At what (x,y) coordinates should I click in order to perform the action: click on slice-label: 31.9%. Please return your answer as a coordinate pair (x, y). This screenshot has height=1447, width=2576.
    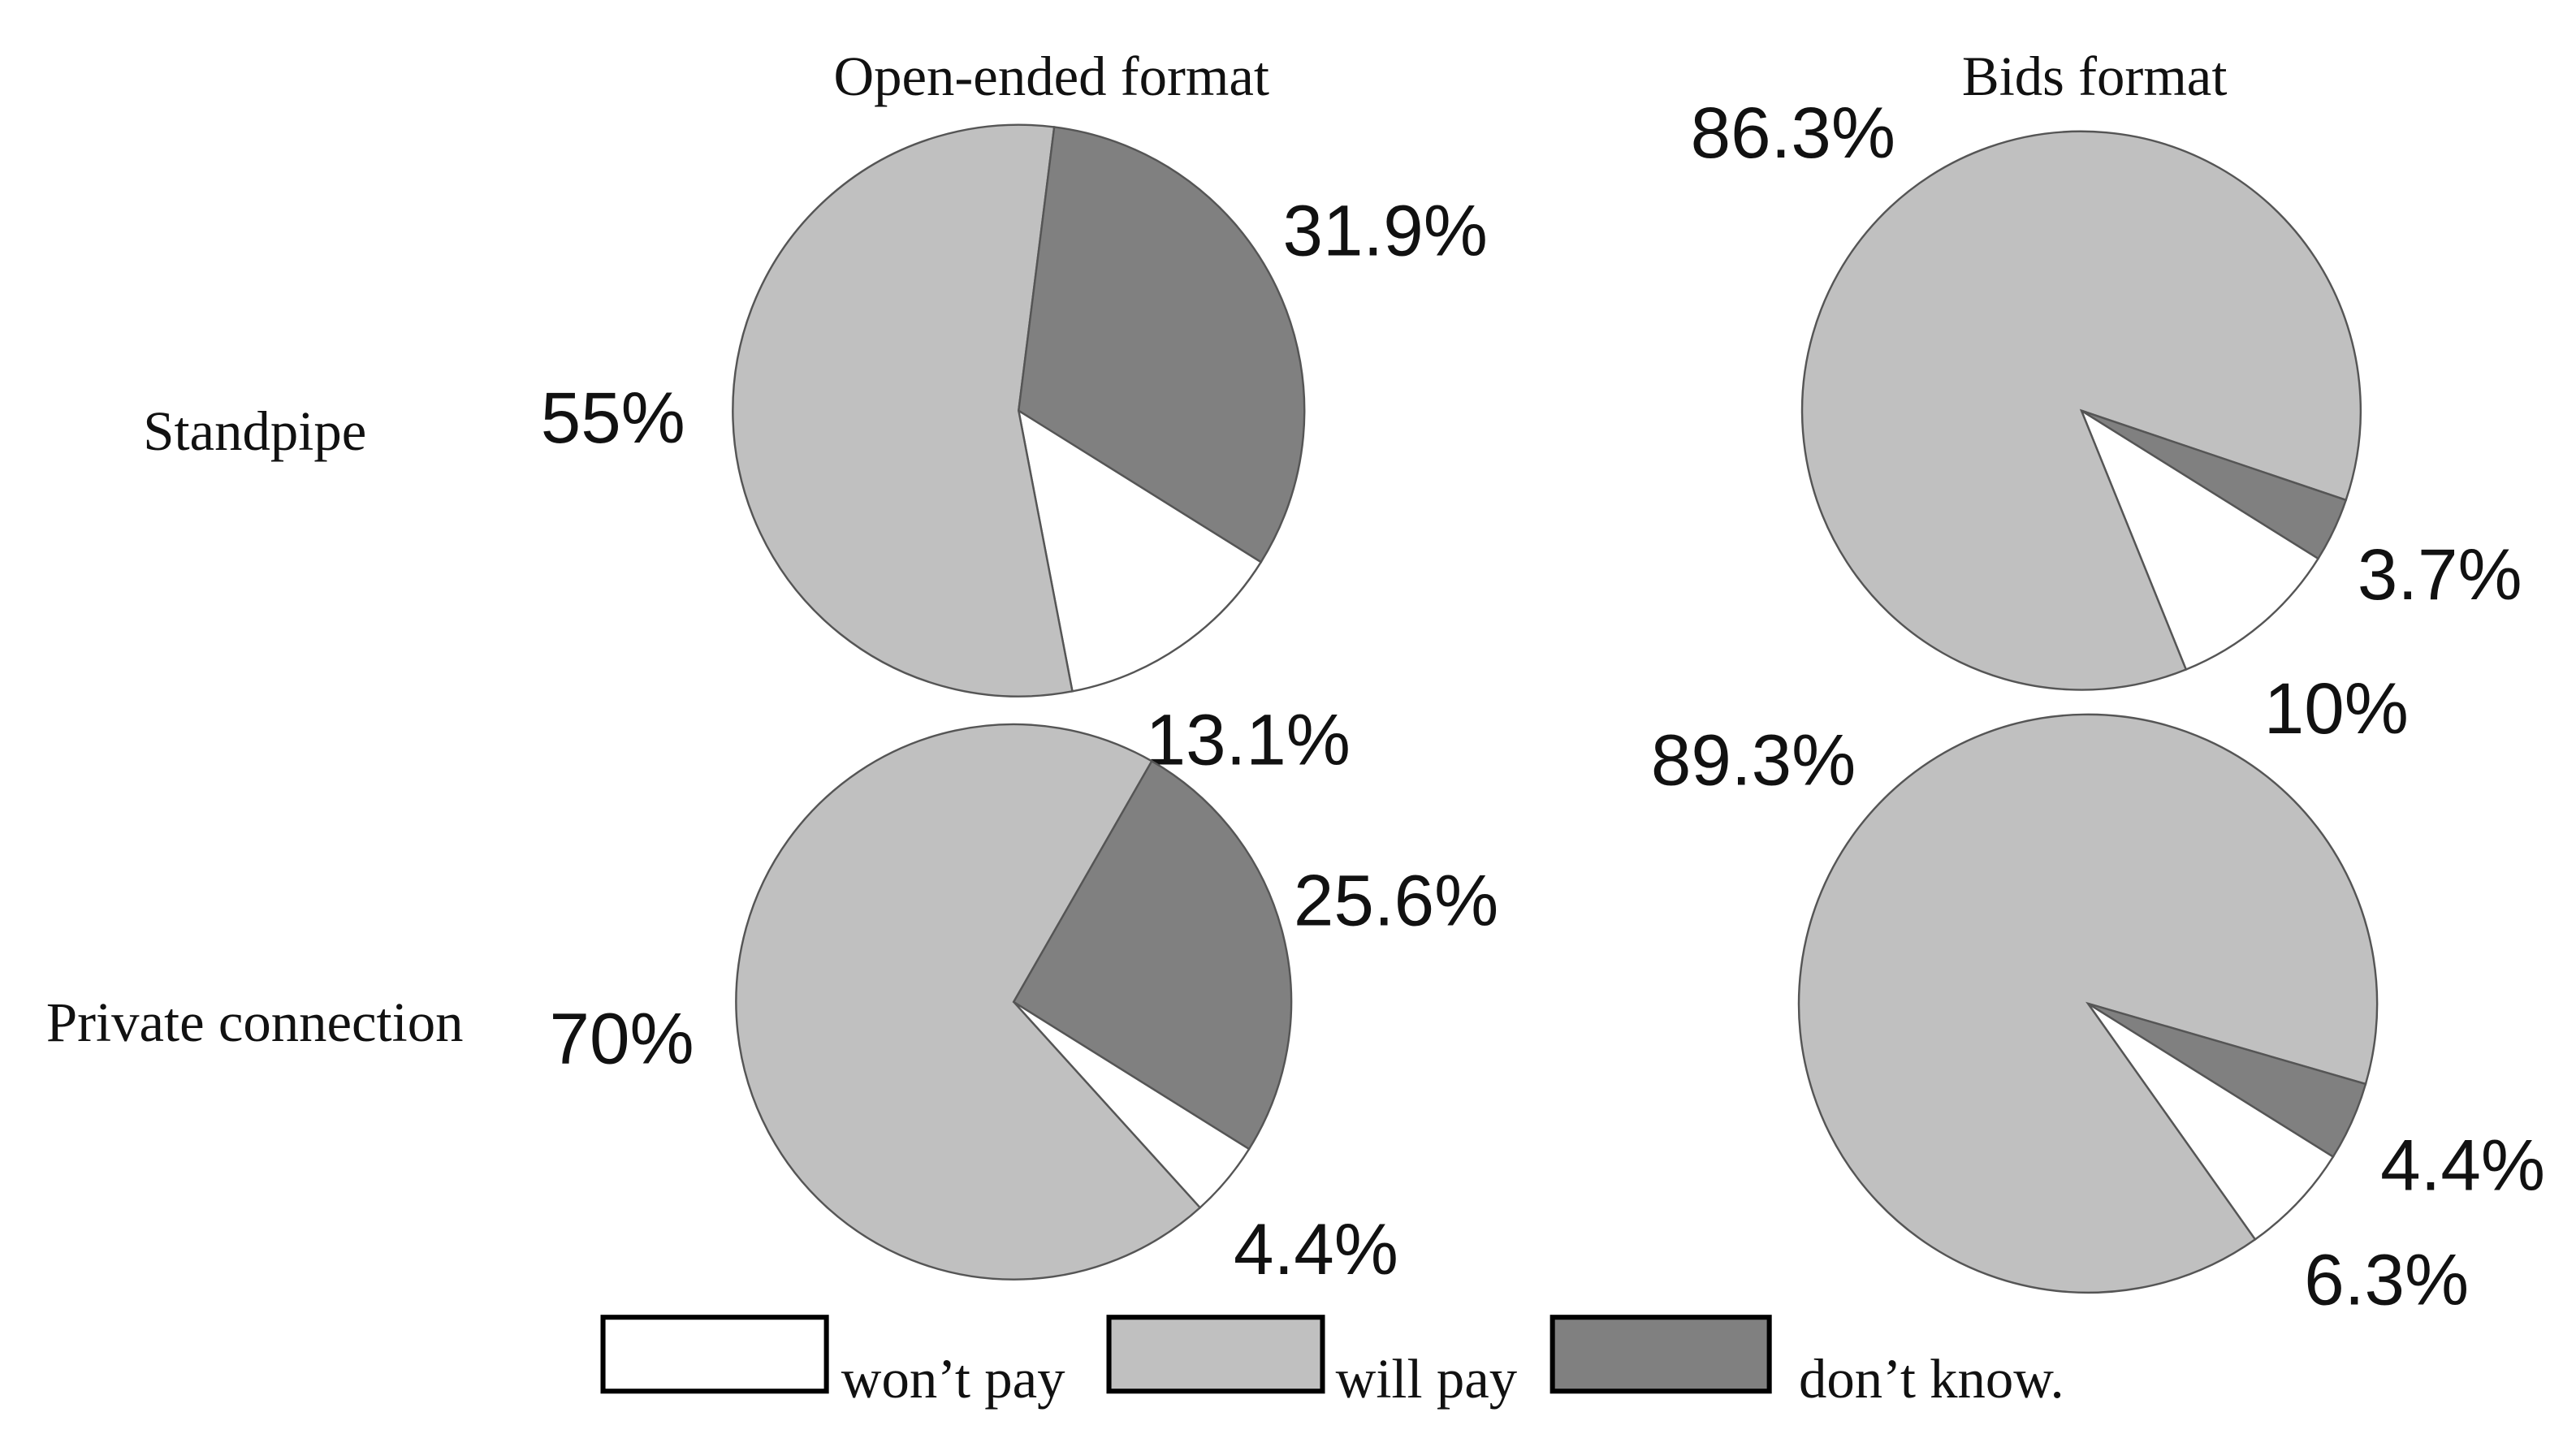
    Looking at the image, I should click on (1385, 230).